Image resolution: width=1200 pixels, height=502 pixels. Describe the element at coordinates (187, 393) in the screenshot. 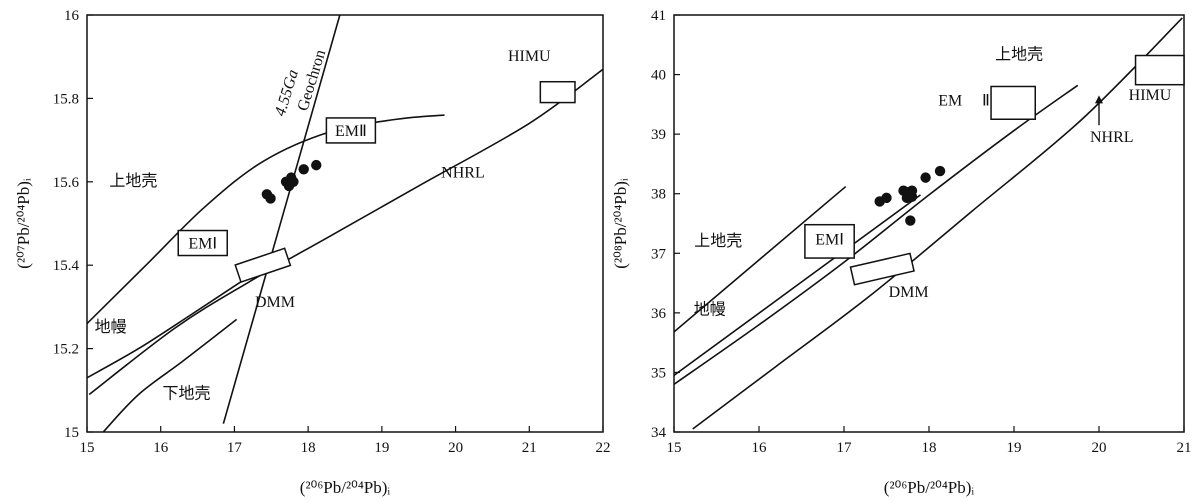

I see `annotation-label: 下地壳` at that location.